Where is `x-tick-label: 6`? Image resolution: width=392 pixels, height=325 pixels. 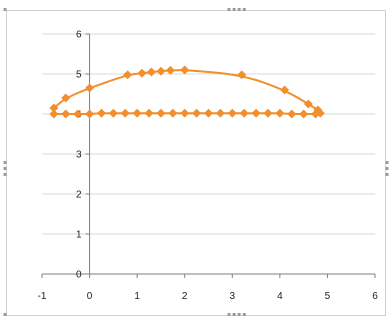 x-tick-label: 6 is located at coordinates (375, 296).